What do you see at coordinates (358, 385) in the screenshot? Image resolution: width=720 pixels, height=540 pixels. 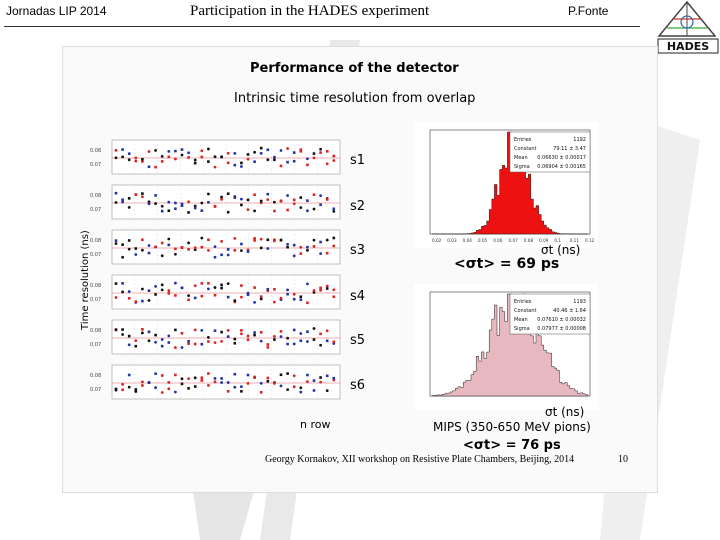 I see `sector-label-s6: s6` at bounding box center [358, 385].